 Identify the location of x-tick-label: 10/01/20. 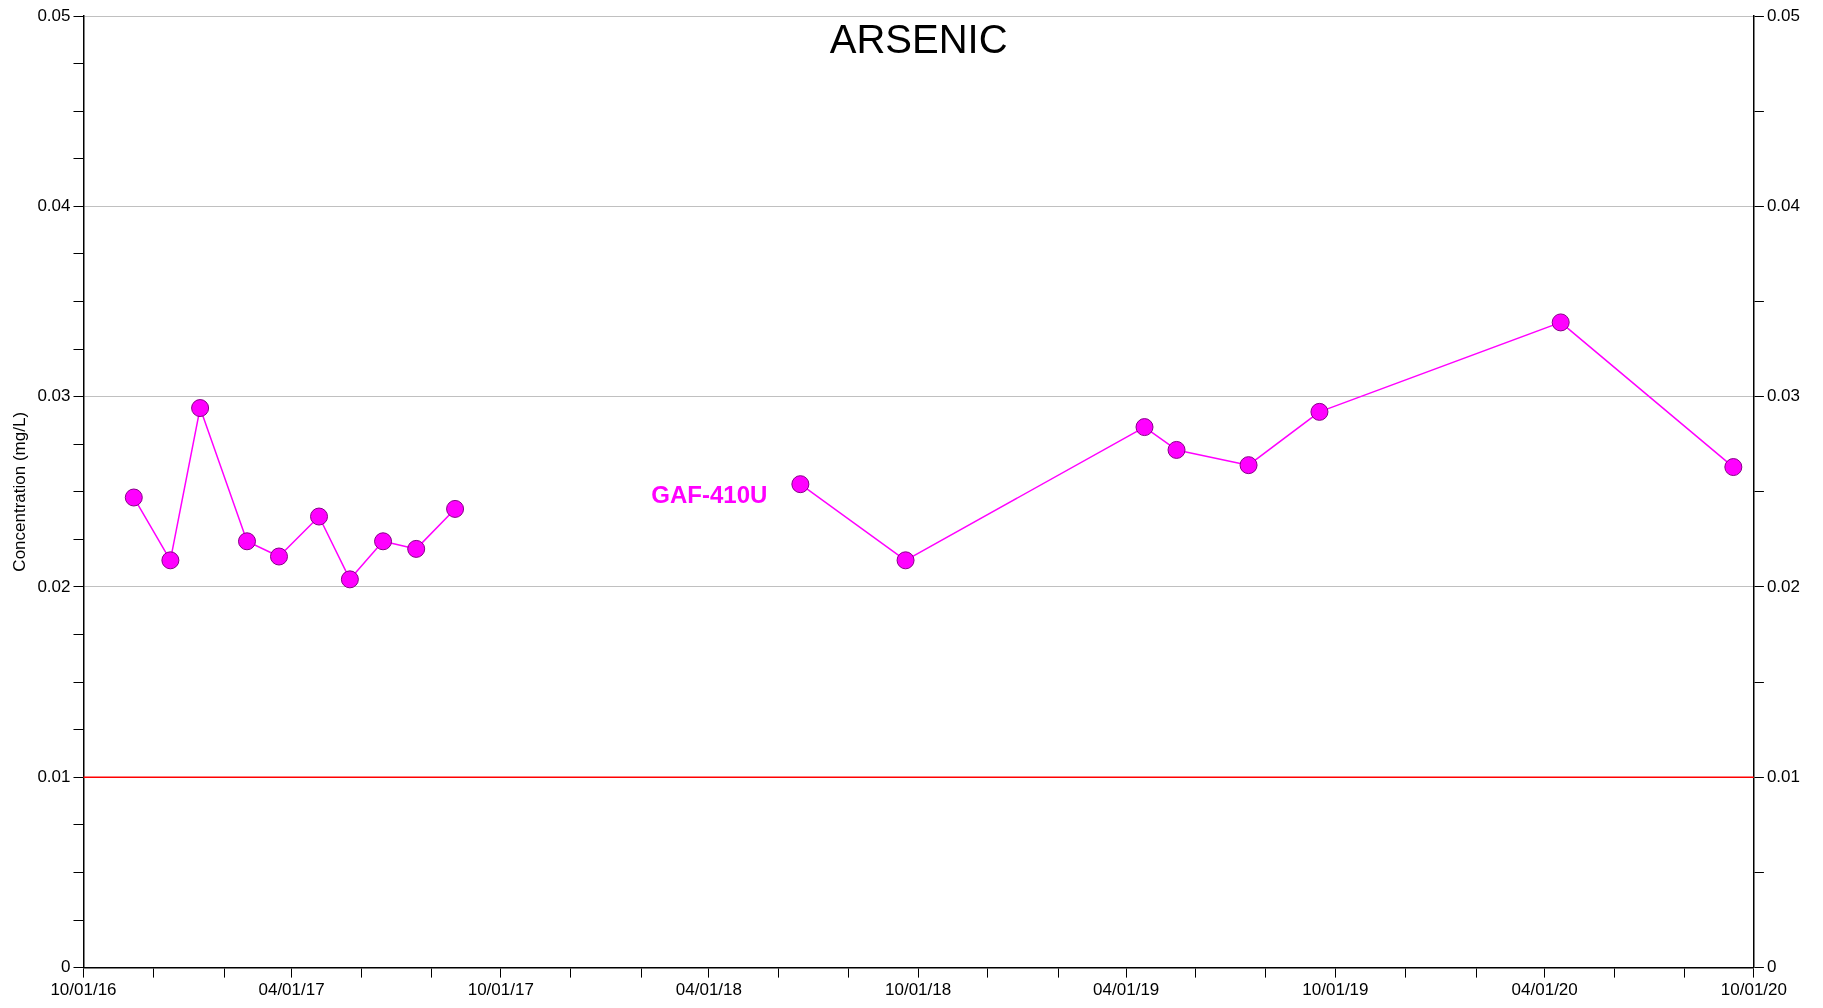
(1754, 990).